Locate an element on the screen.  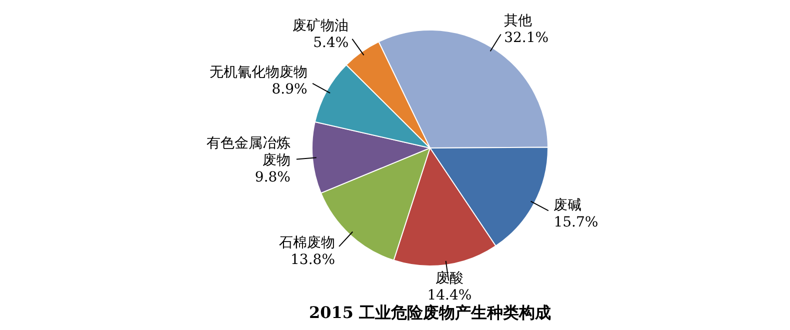
slice-label: 废碱 is located at coordinates (568, 205).